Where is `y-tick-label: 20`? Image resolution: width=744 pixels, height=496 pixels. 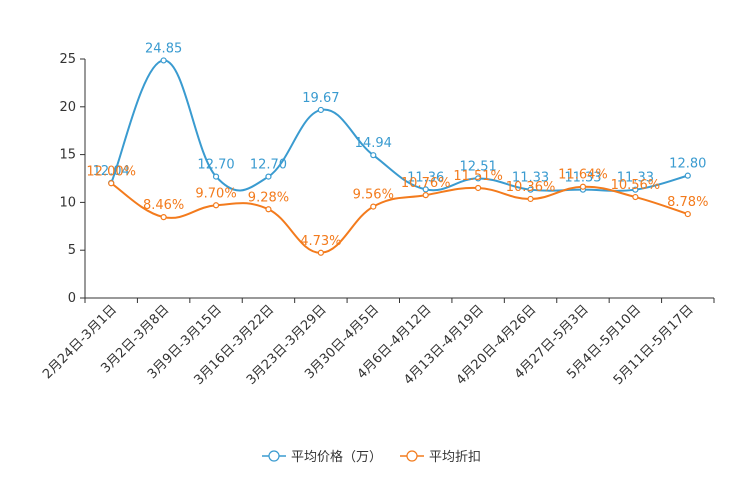 y-tick-label: 20 is located at coordinates (67, 107).